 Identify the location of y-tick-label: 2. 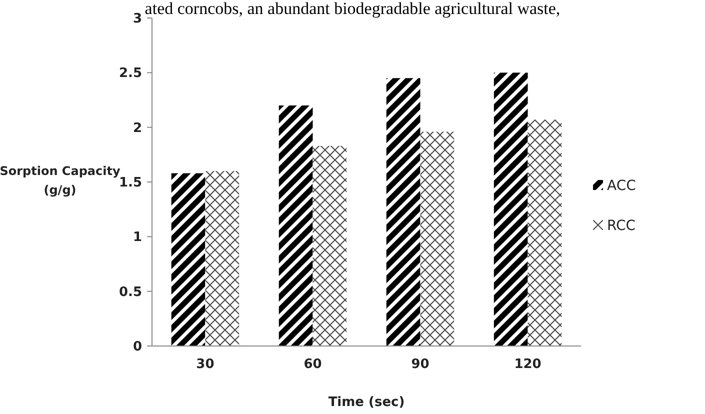
(137, 128).